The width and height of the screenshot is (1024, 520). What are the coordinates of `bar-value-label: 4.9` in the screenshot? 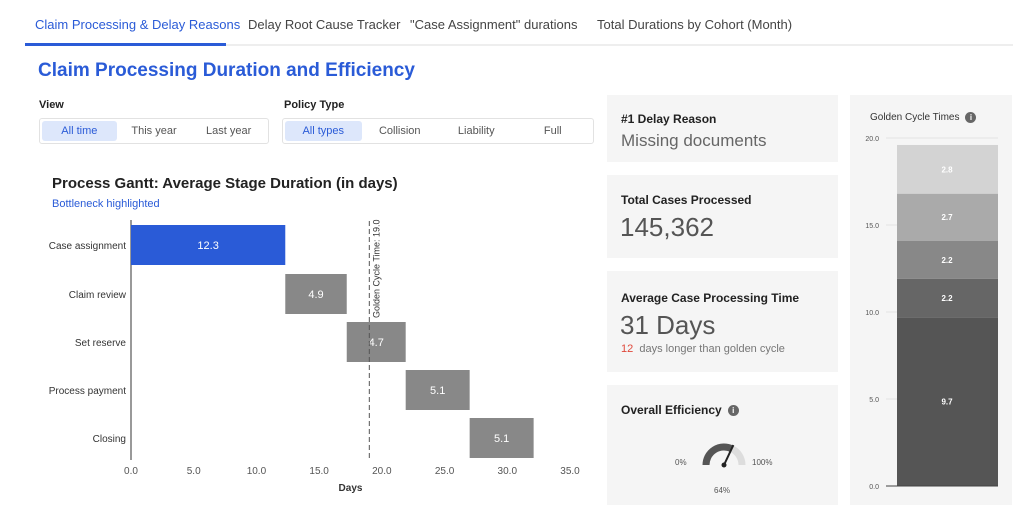 It's located at (315, 295).